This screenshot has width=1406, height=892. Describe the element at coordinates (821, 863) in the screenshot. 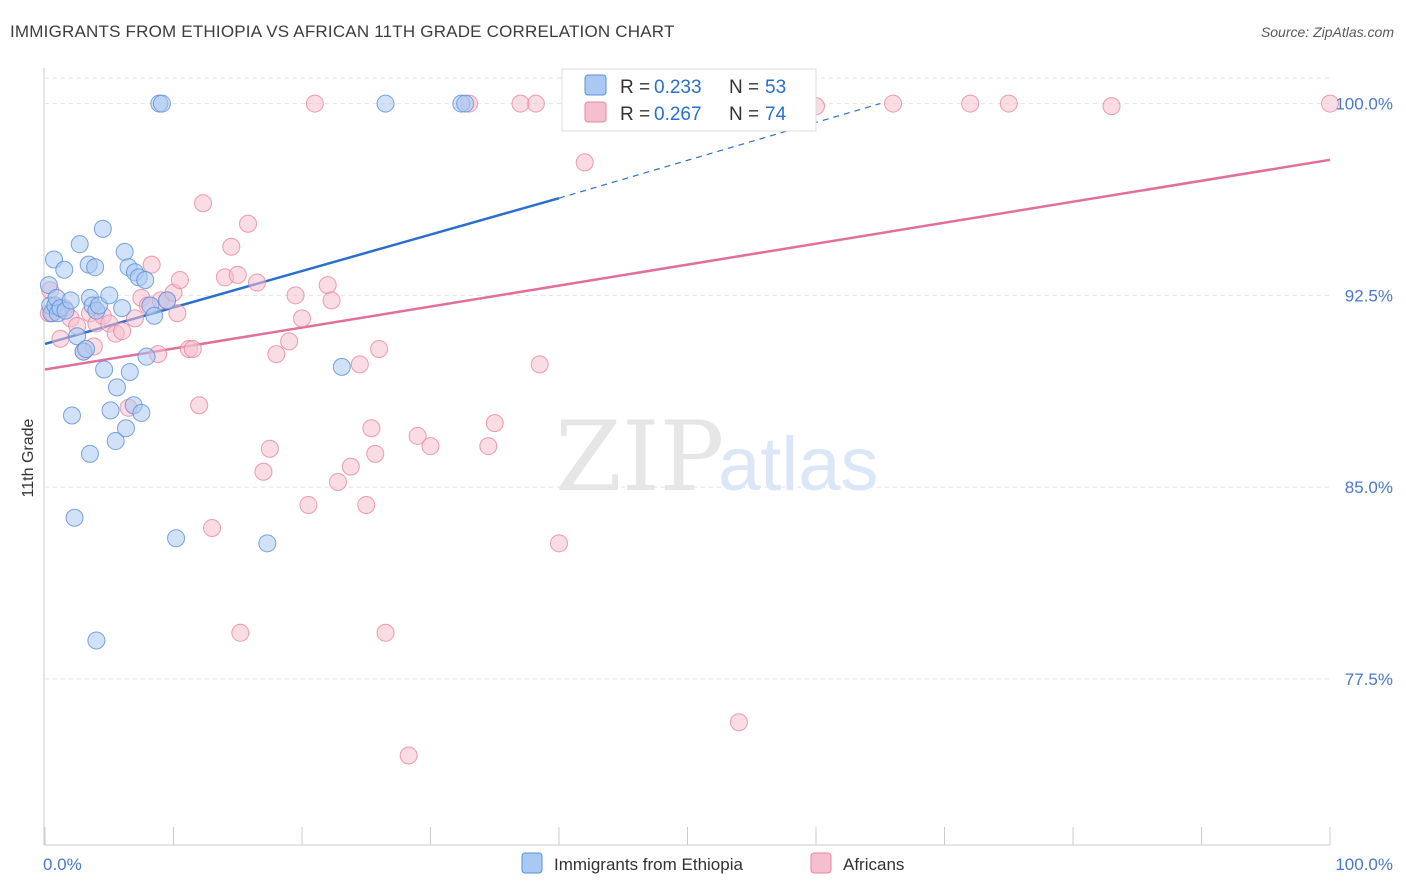

I see `bottom-legend-swatch-pink` at that location.